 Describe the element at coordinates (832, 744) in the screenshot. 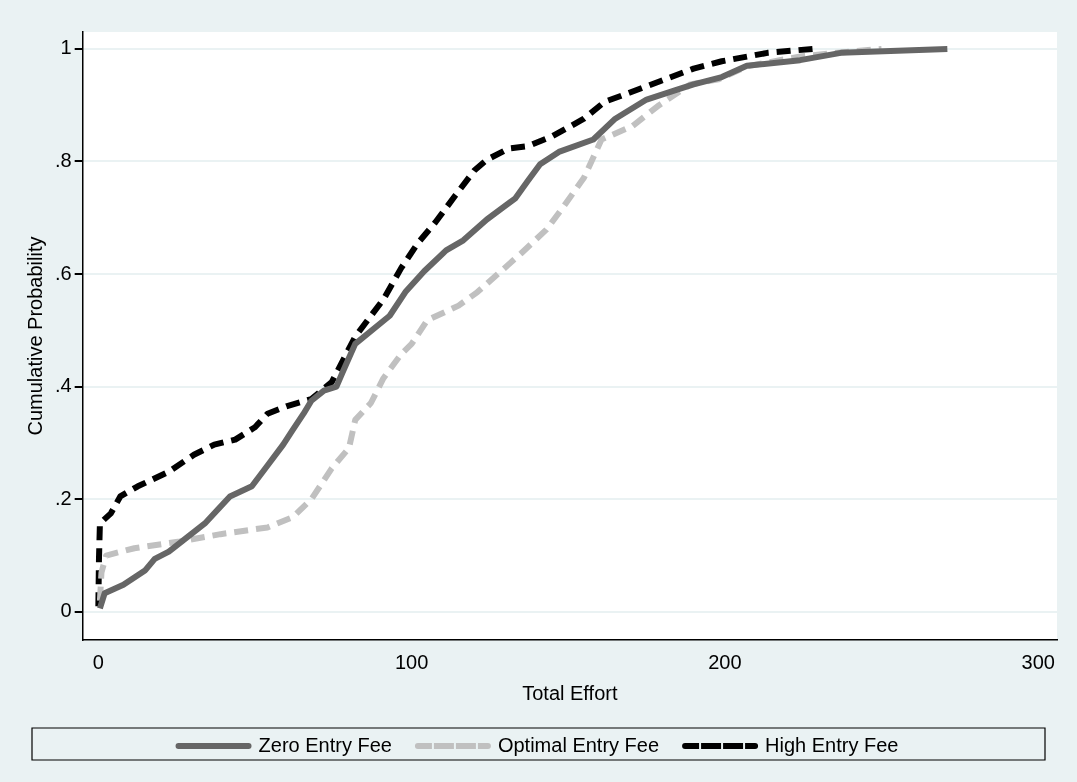

I see `legend-label: High Entry Fee` at that location.